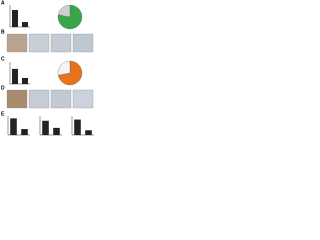  I want to click on panel-label: E, so click(3, 114).